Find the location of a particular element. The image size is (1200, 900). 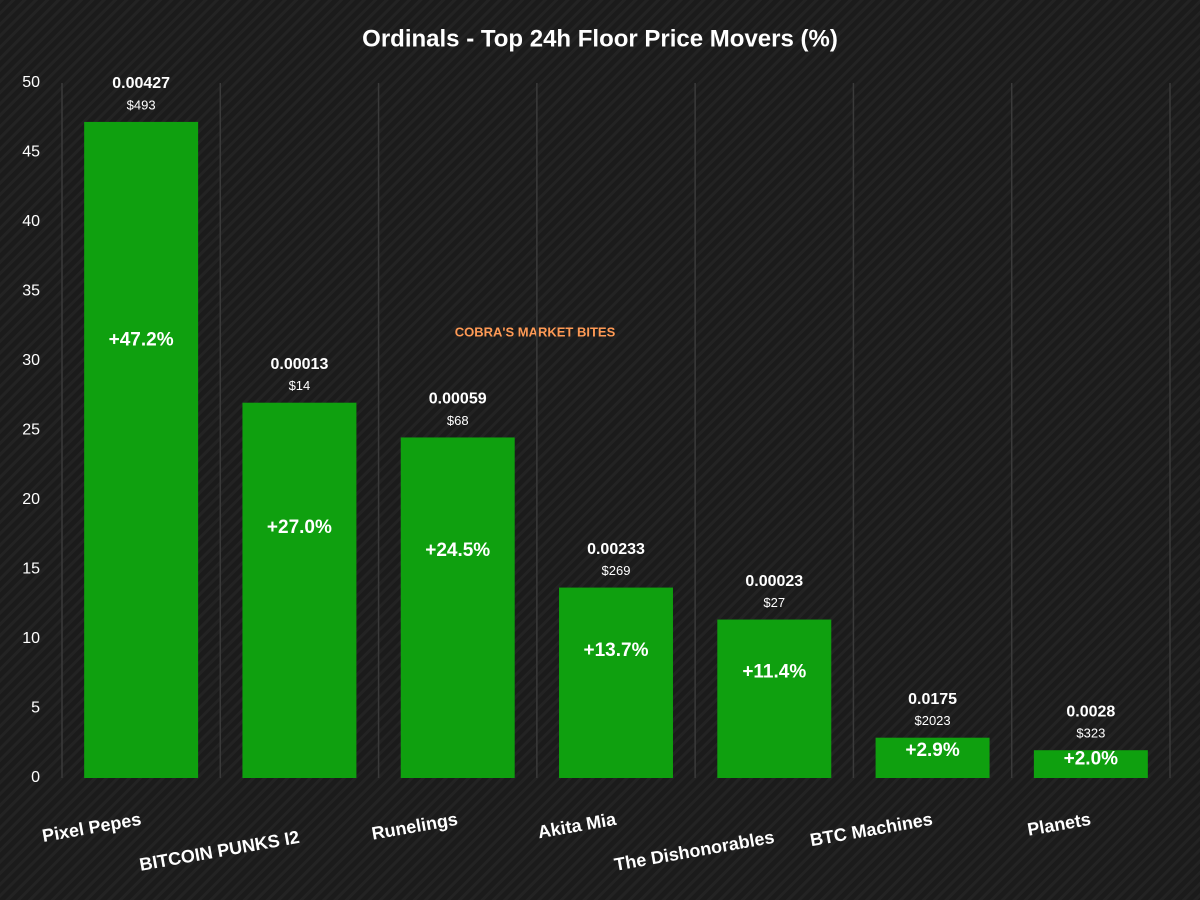

usd-floor-label: $14 is located at coordinates (300, 385).